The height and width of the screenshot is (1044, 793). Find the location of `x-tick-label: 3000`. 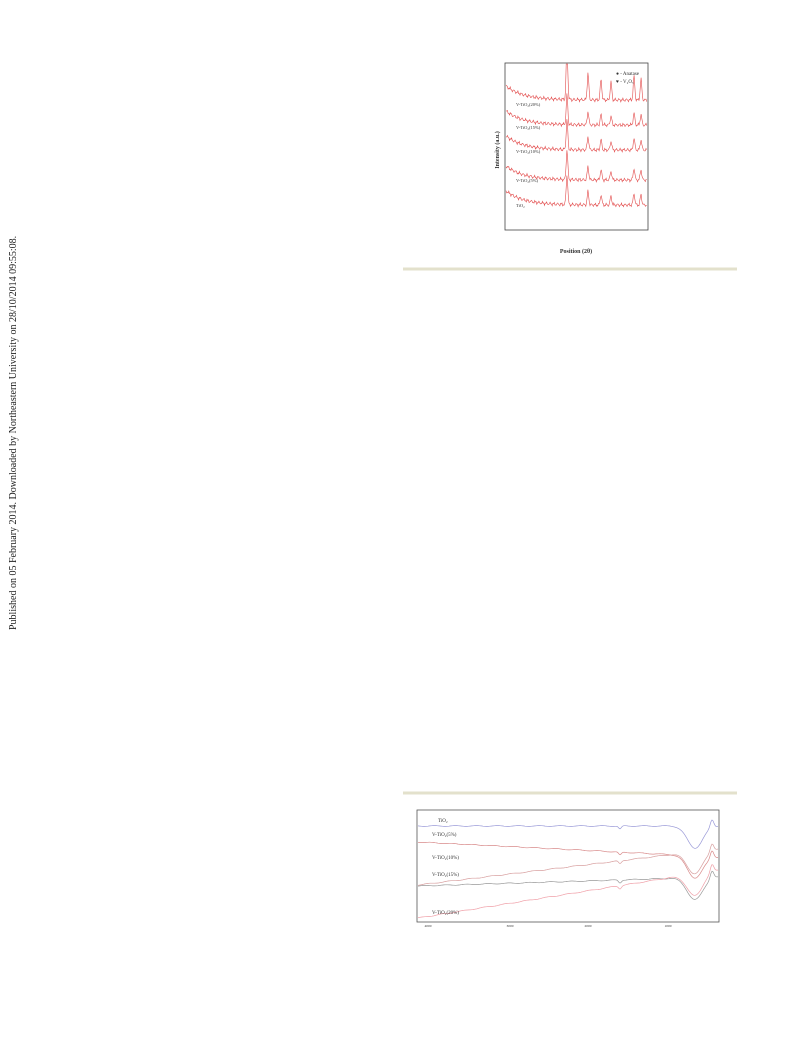

x-tick-label: 3000 is located at coordinates (510, 926).